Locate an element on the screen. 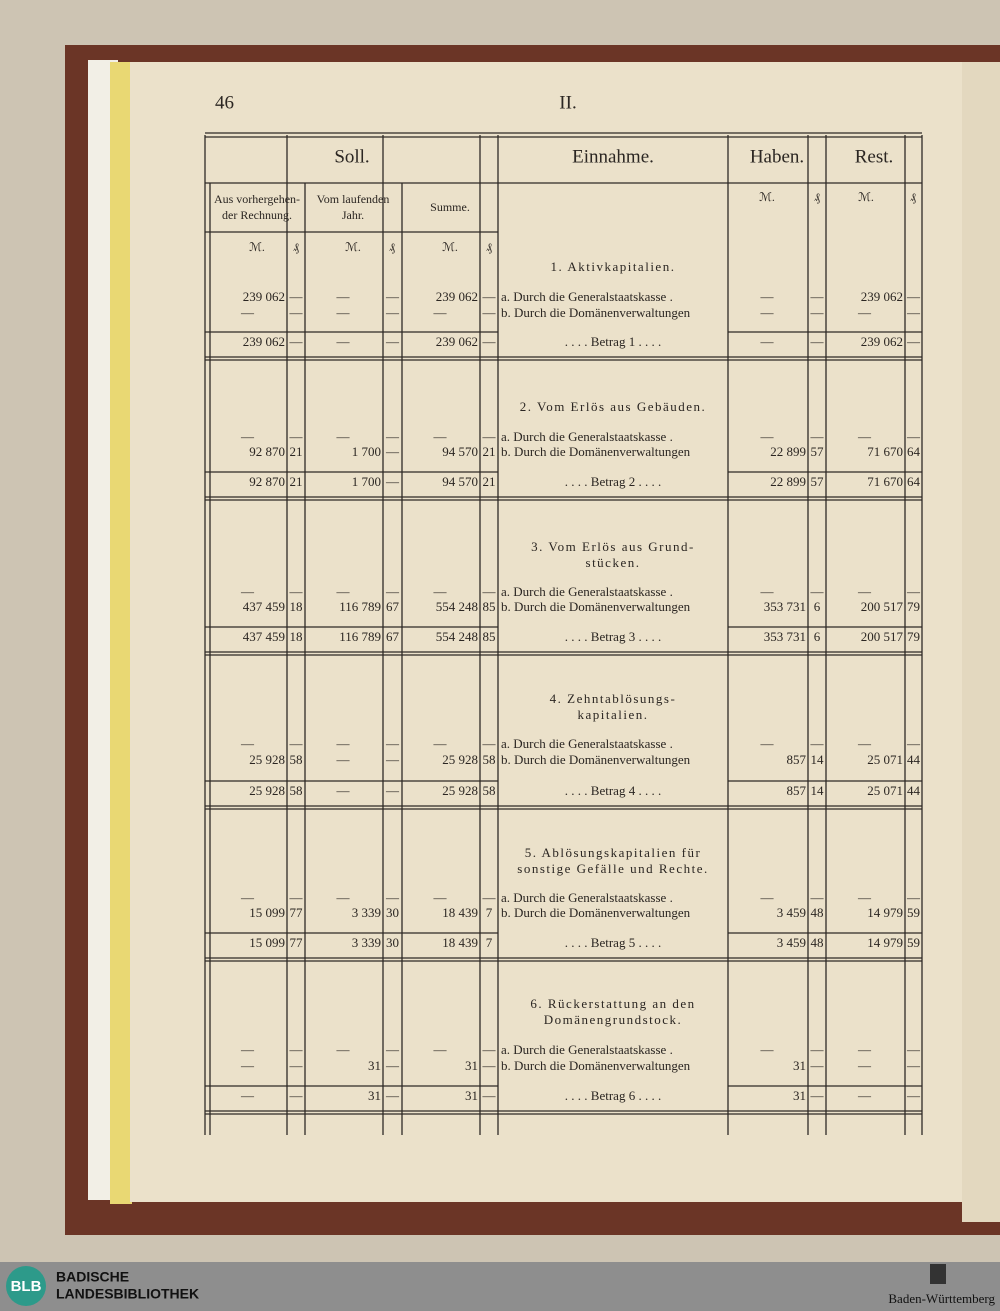 This screenshot has height=1311, width=1000. state-name: Baden-Württemberg is located at coordinates (941, 1298).